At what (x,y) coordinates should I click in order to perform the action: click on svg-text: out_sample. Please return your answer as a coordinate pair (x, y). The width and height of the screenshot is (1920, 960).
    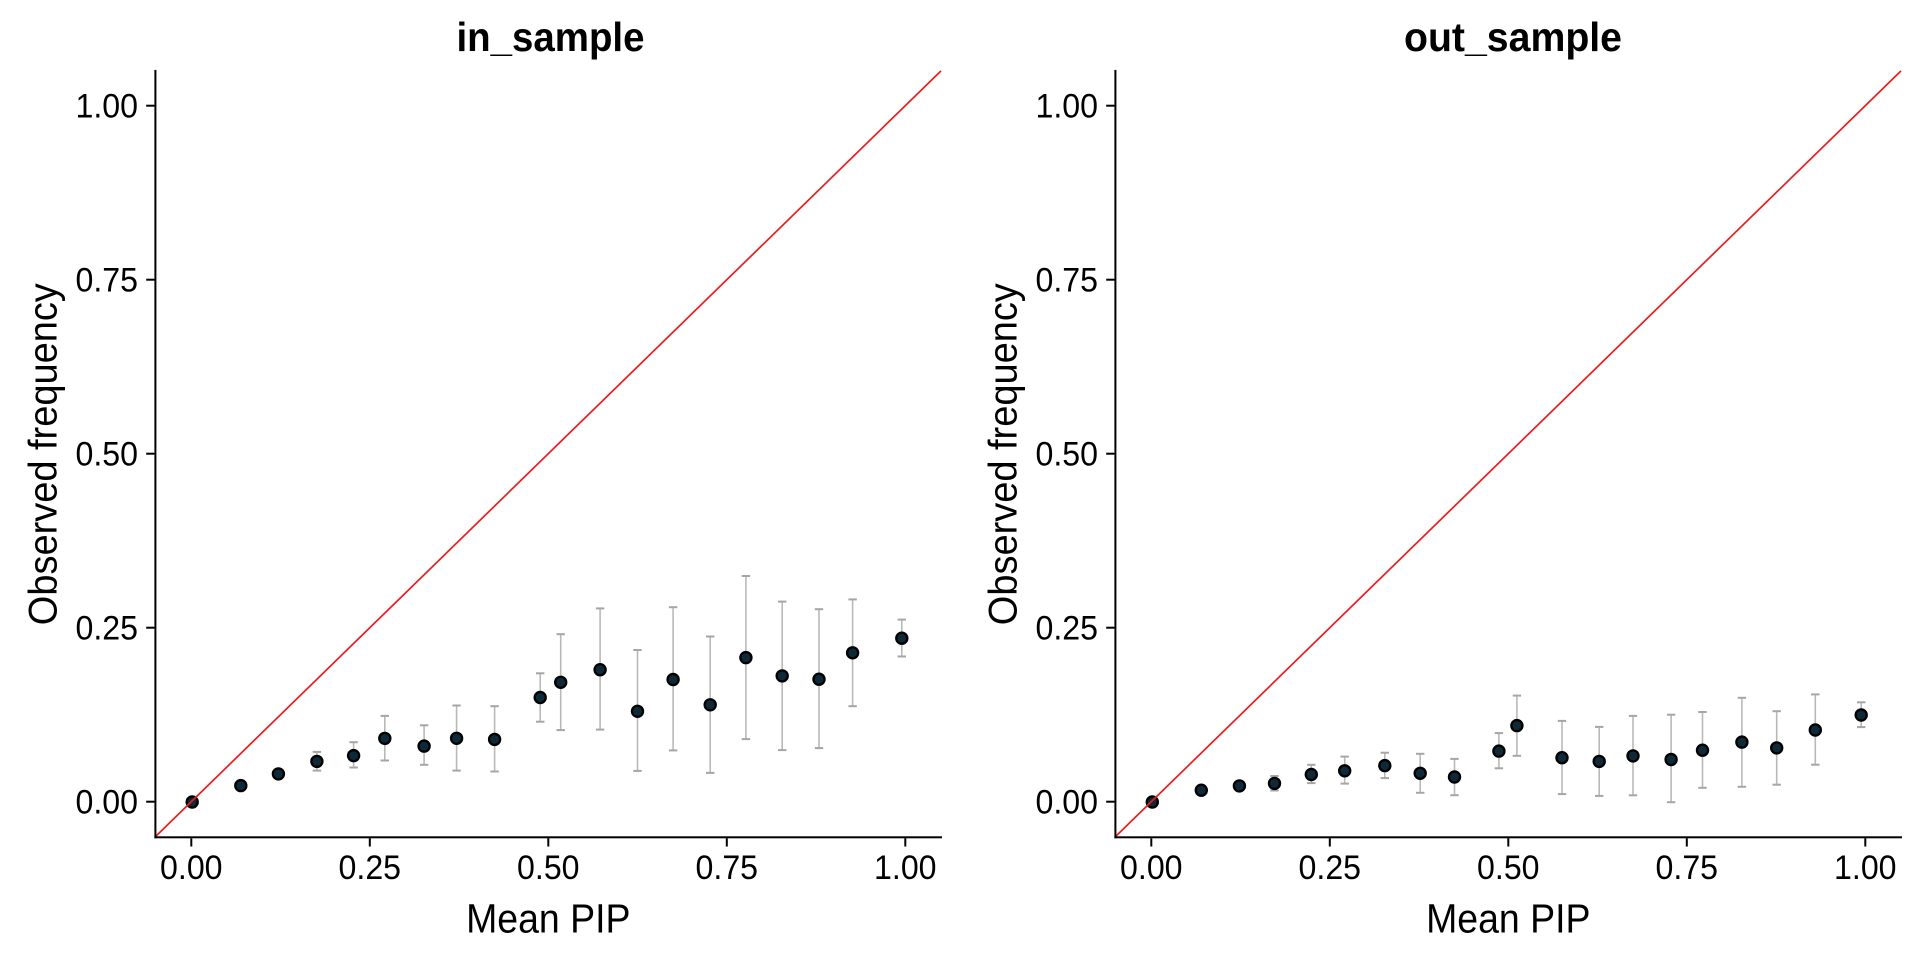
    Looking at the image, I should click on (1513, 37).